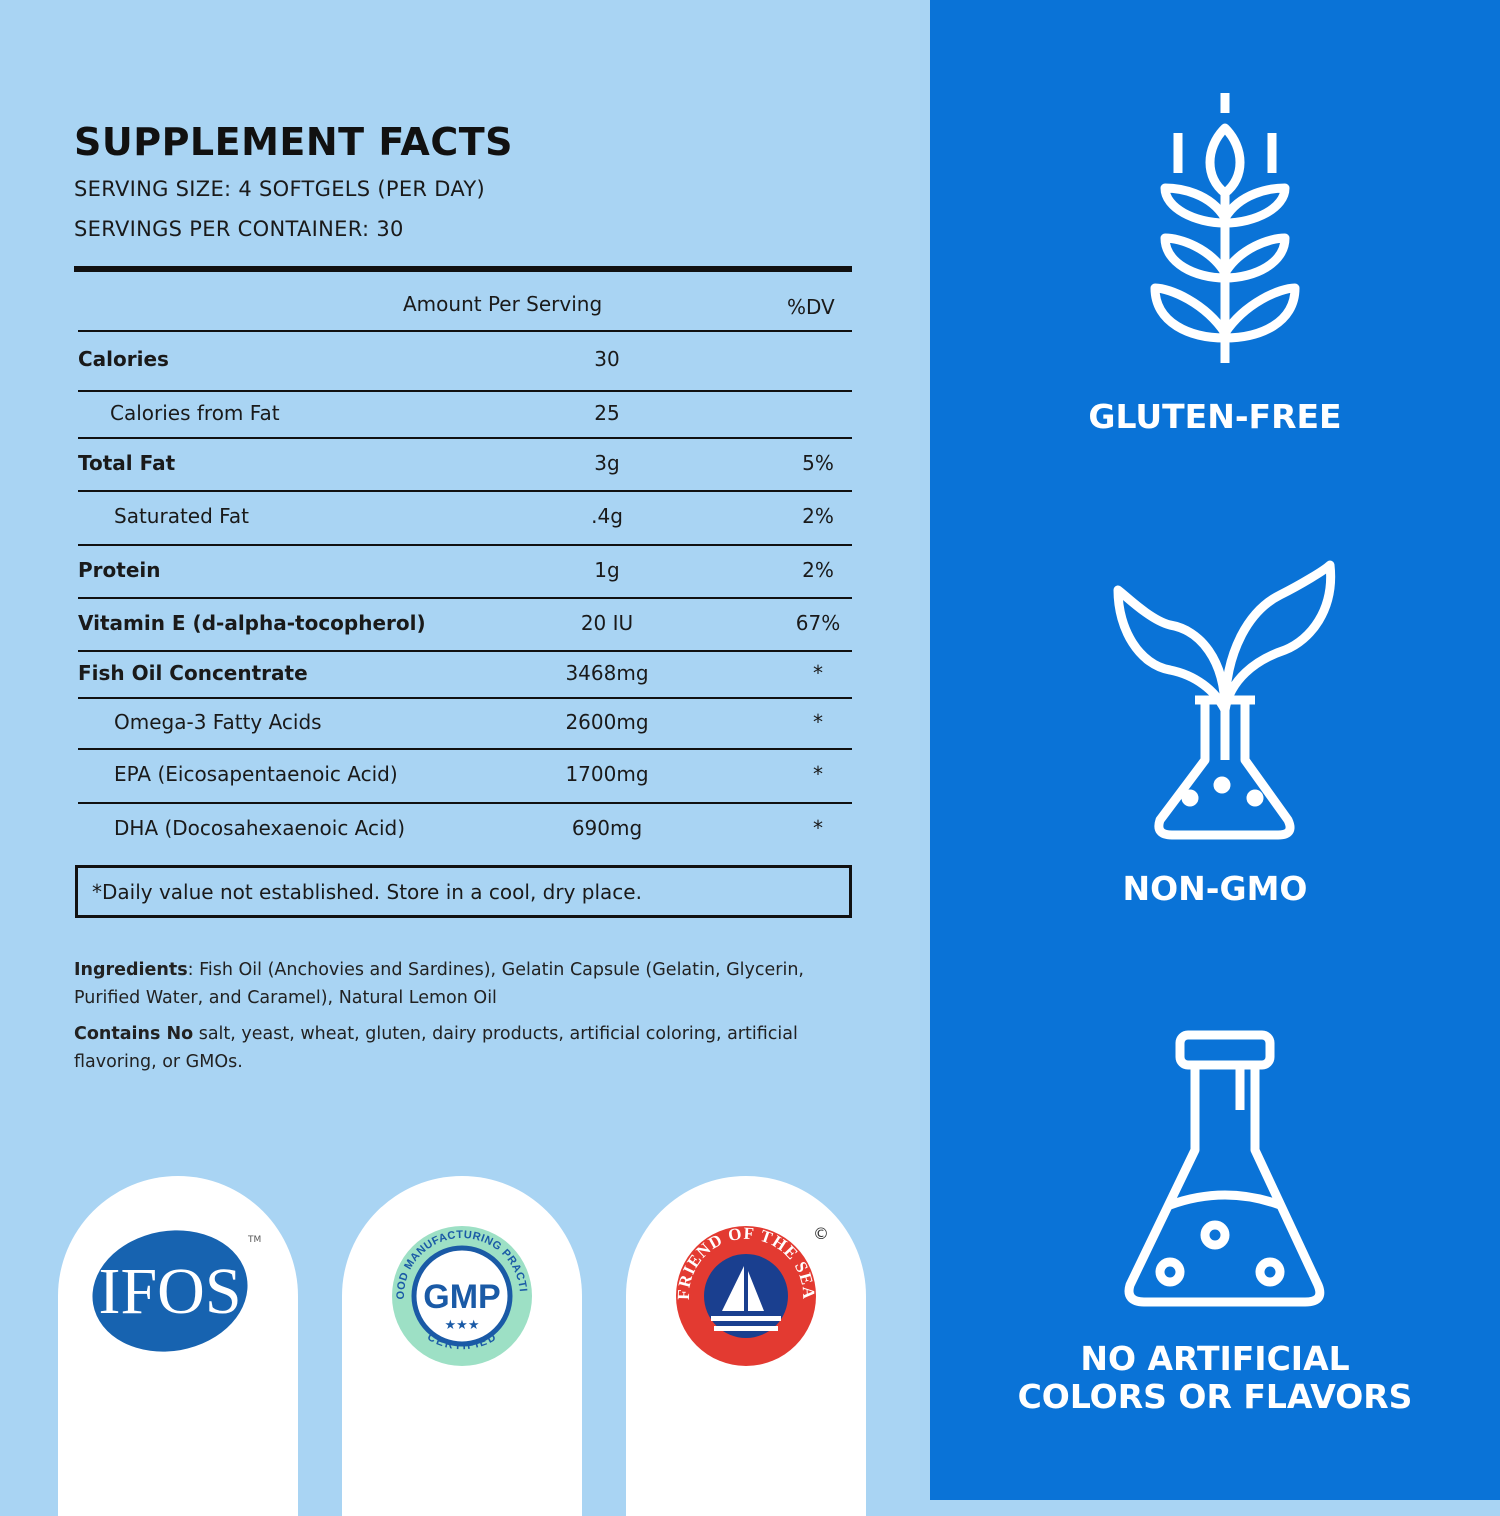  What do you see at coordinates (131, 970) in the screenshot?
I see `ingredients-label: Ingredients` at bounding box center [131, 970].